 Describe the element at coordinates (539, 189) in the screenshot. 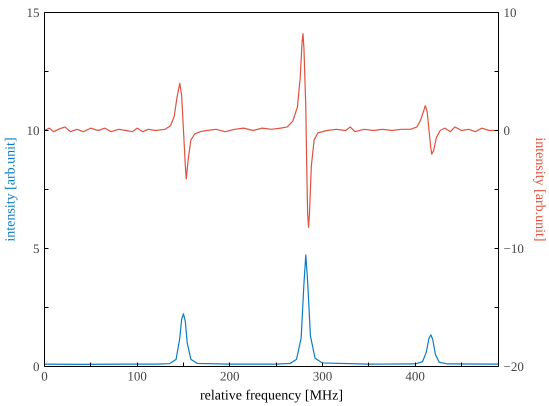

I see `y2-axis-title: intensity [arb.unit]` at that location.